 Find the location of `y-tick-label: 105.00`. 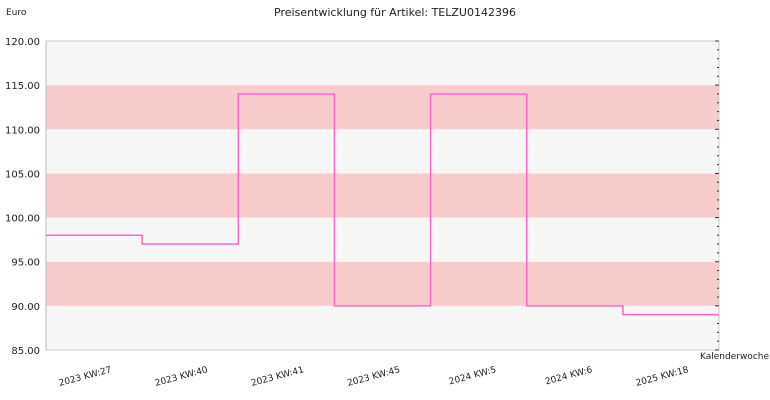

y-tick-label: 105.00 is located at coordinates (22, 174).